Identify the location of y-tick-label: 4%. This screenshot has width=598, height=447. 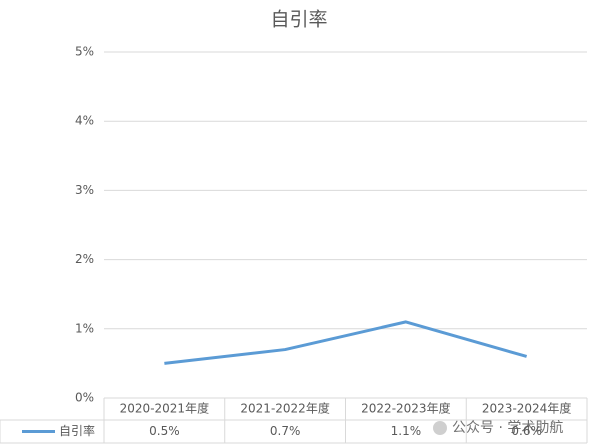
(84, 121).